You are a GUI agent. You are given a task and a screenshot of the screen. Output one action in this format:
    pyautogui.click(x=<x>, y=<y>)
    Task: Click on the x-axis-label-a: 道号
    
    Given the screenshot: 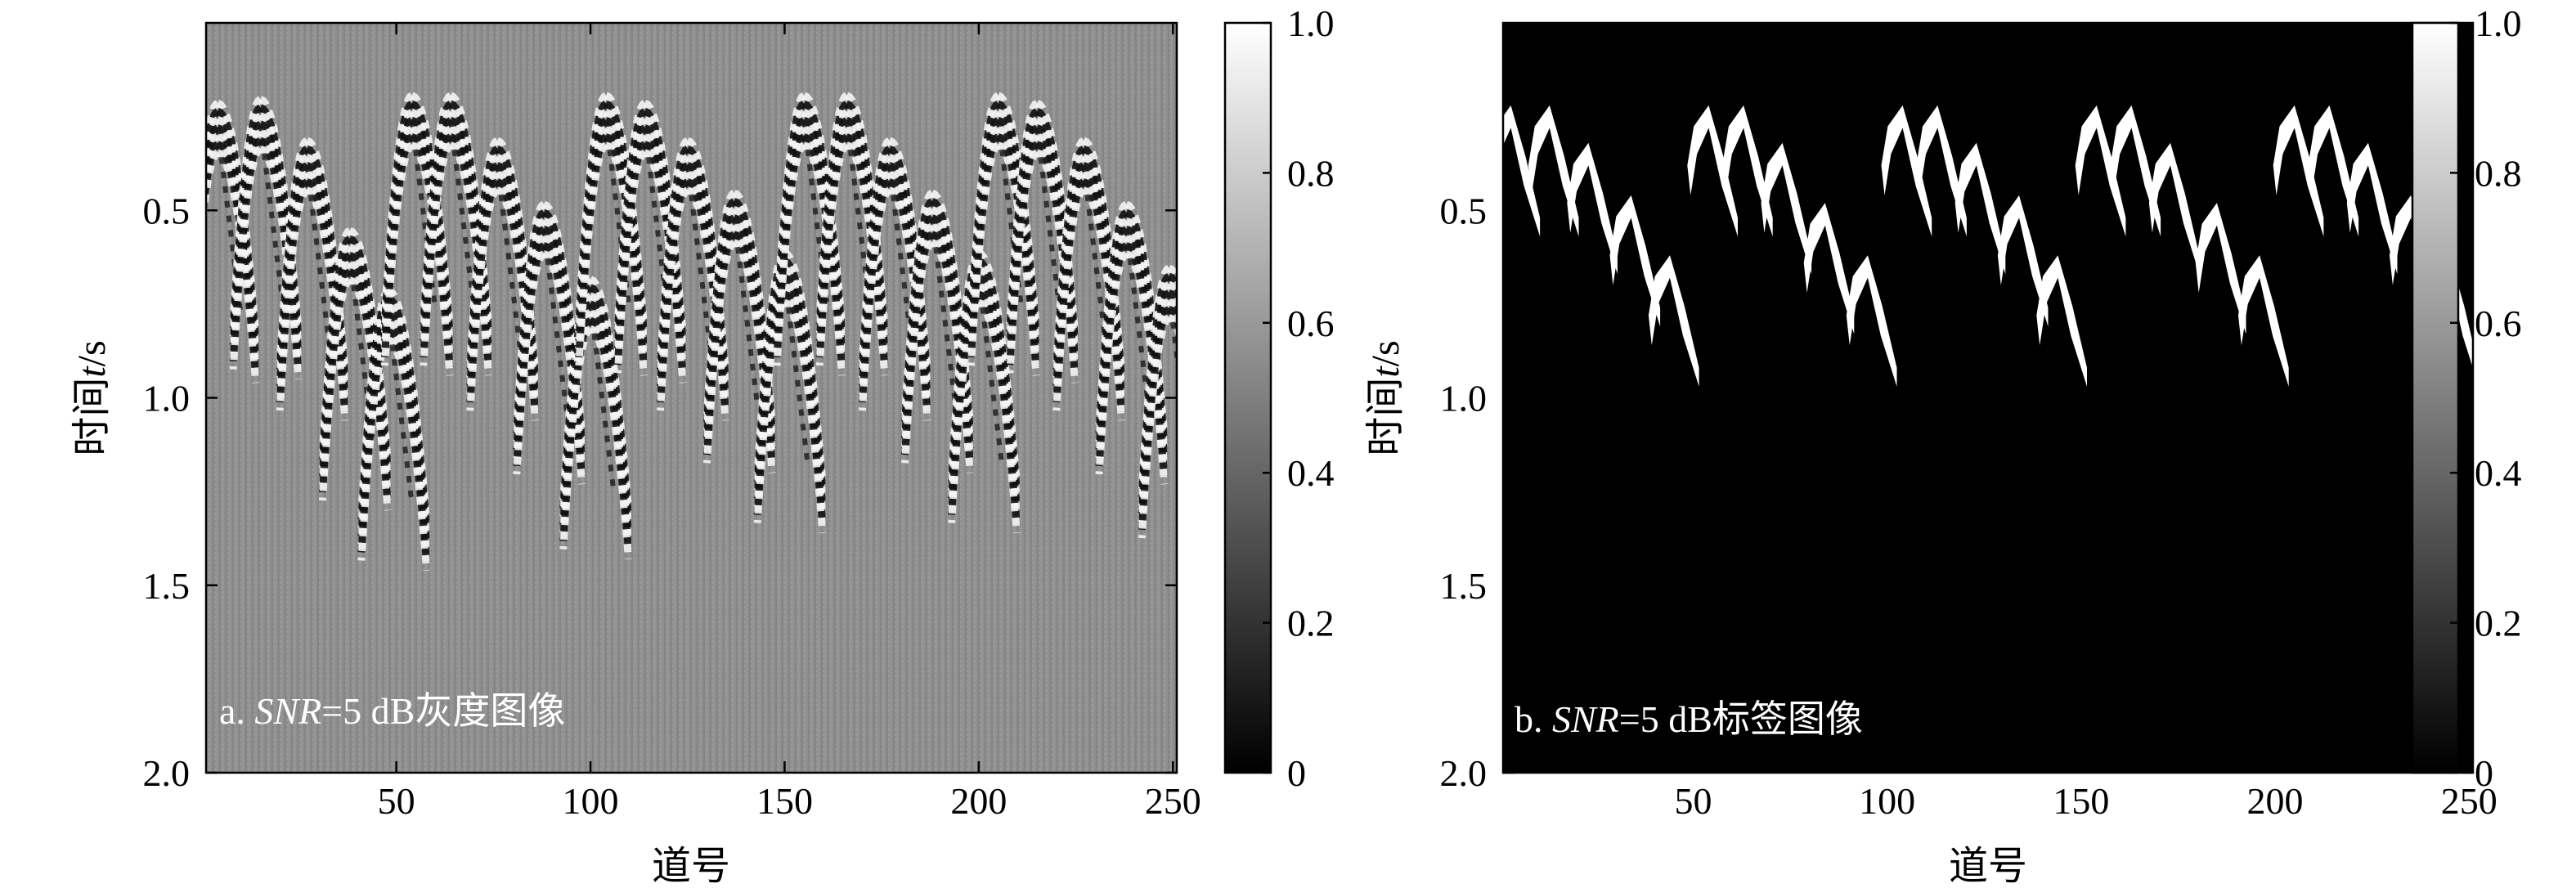 What is the action you would take?
    pyautogui.click(x=691, y=866)
    